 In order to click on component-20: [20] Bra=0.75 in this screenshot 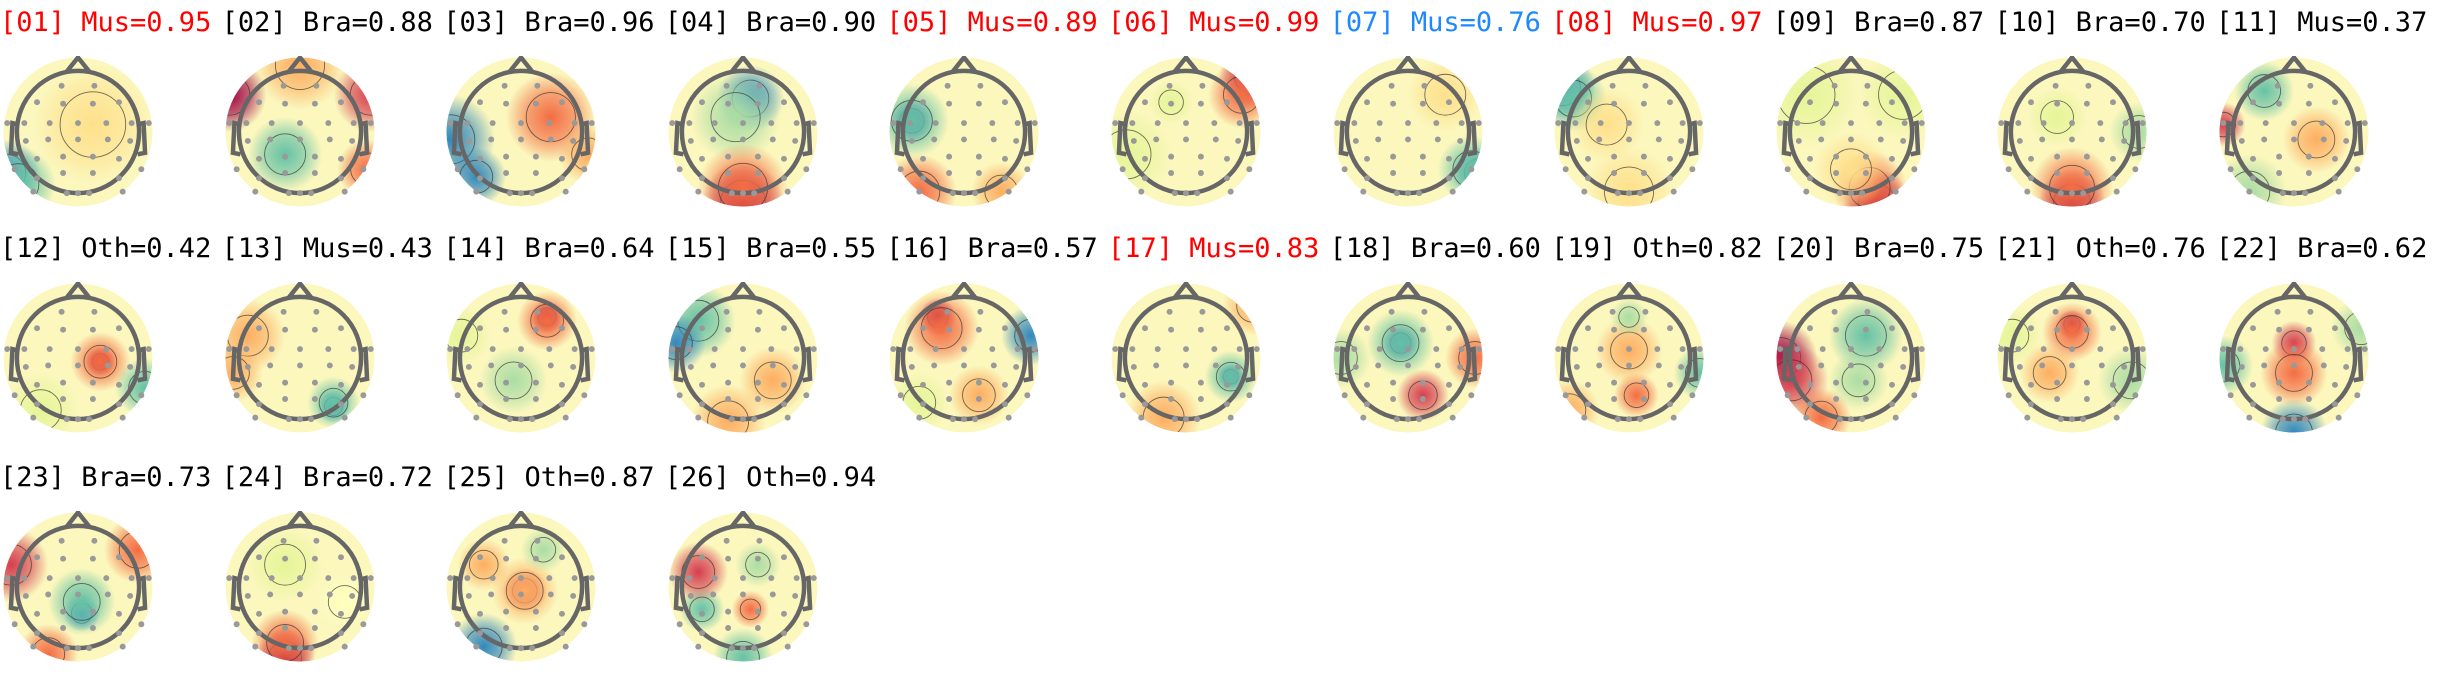, I will do `click(1884, 344)`.